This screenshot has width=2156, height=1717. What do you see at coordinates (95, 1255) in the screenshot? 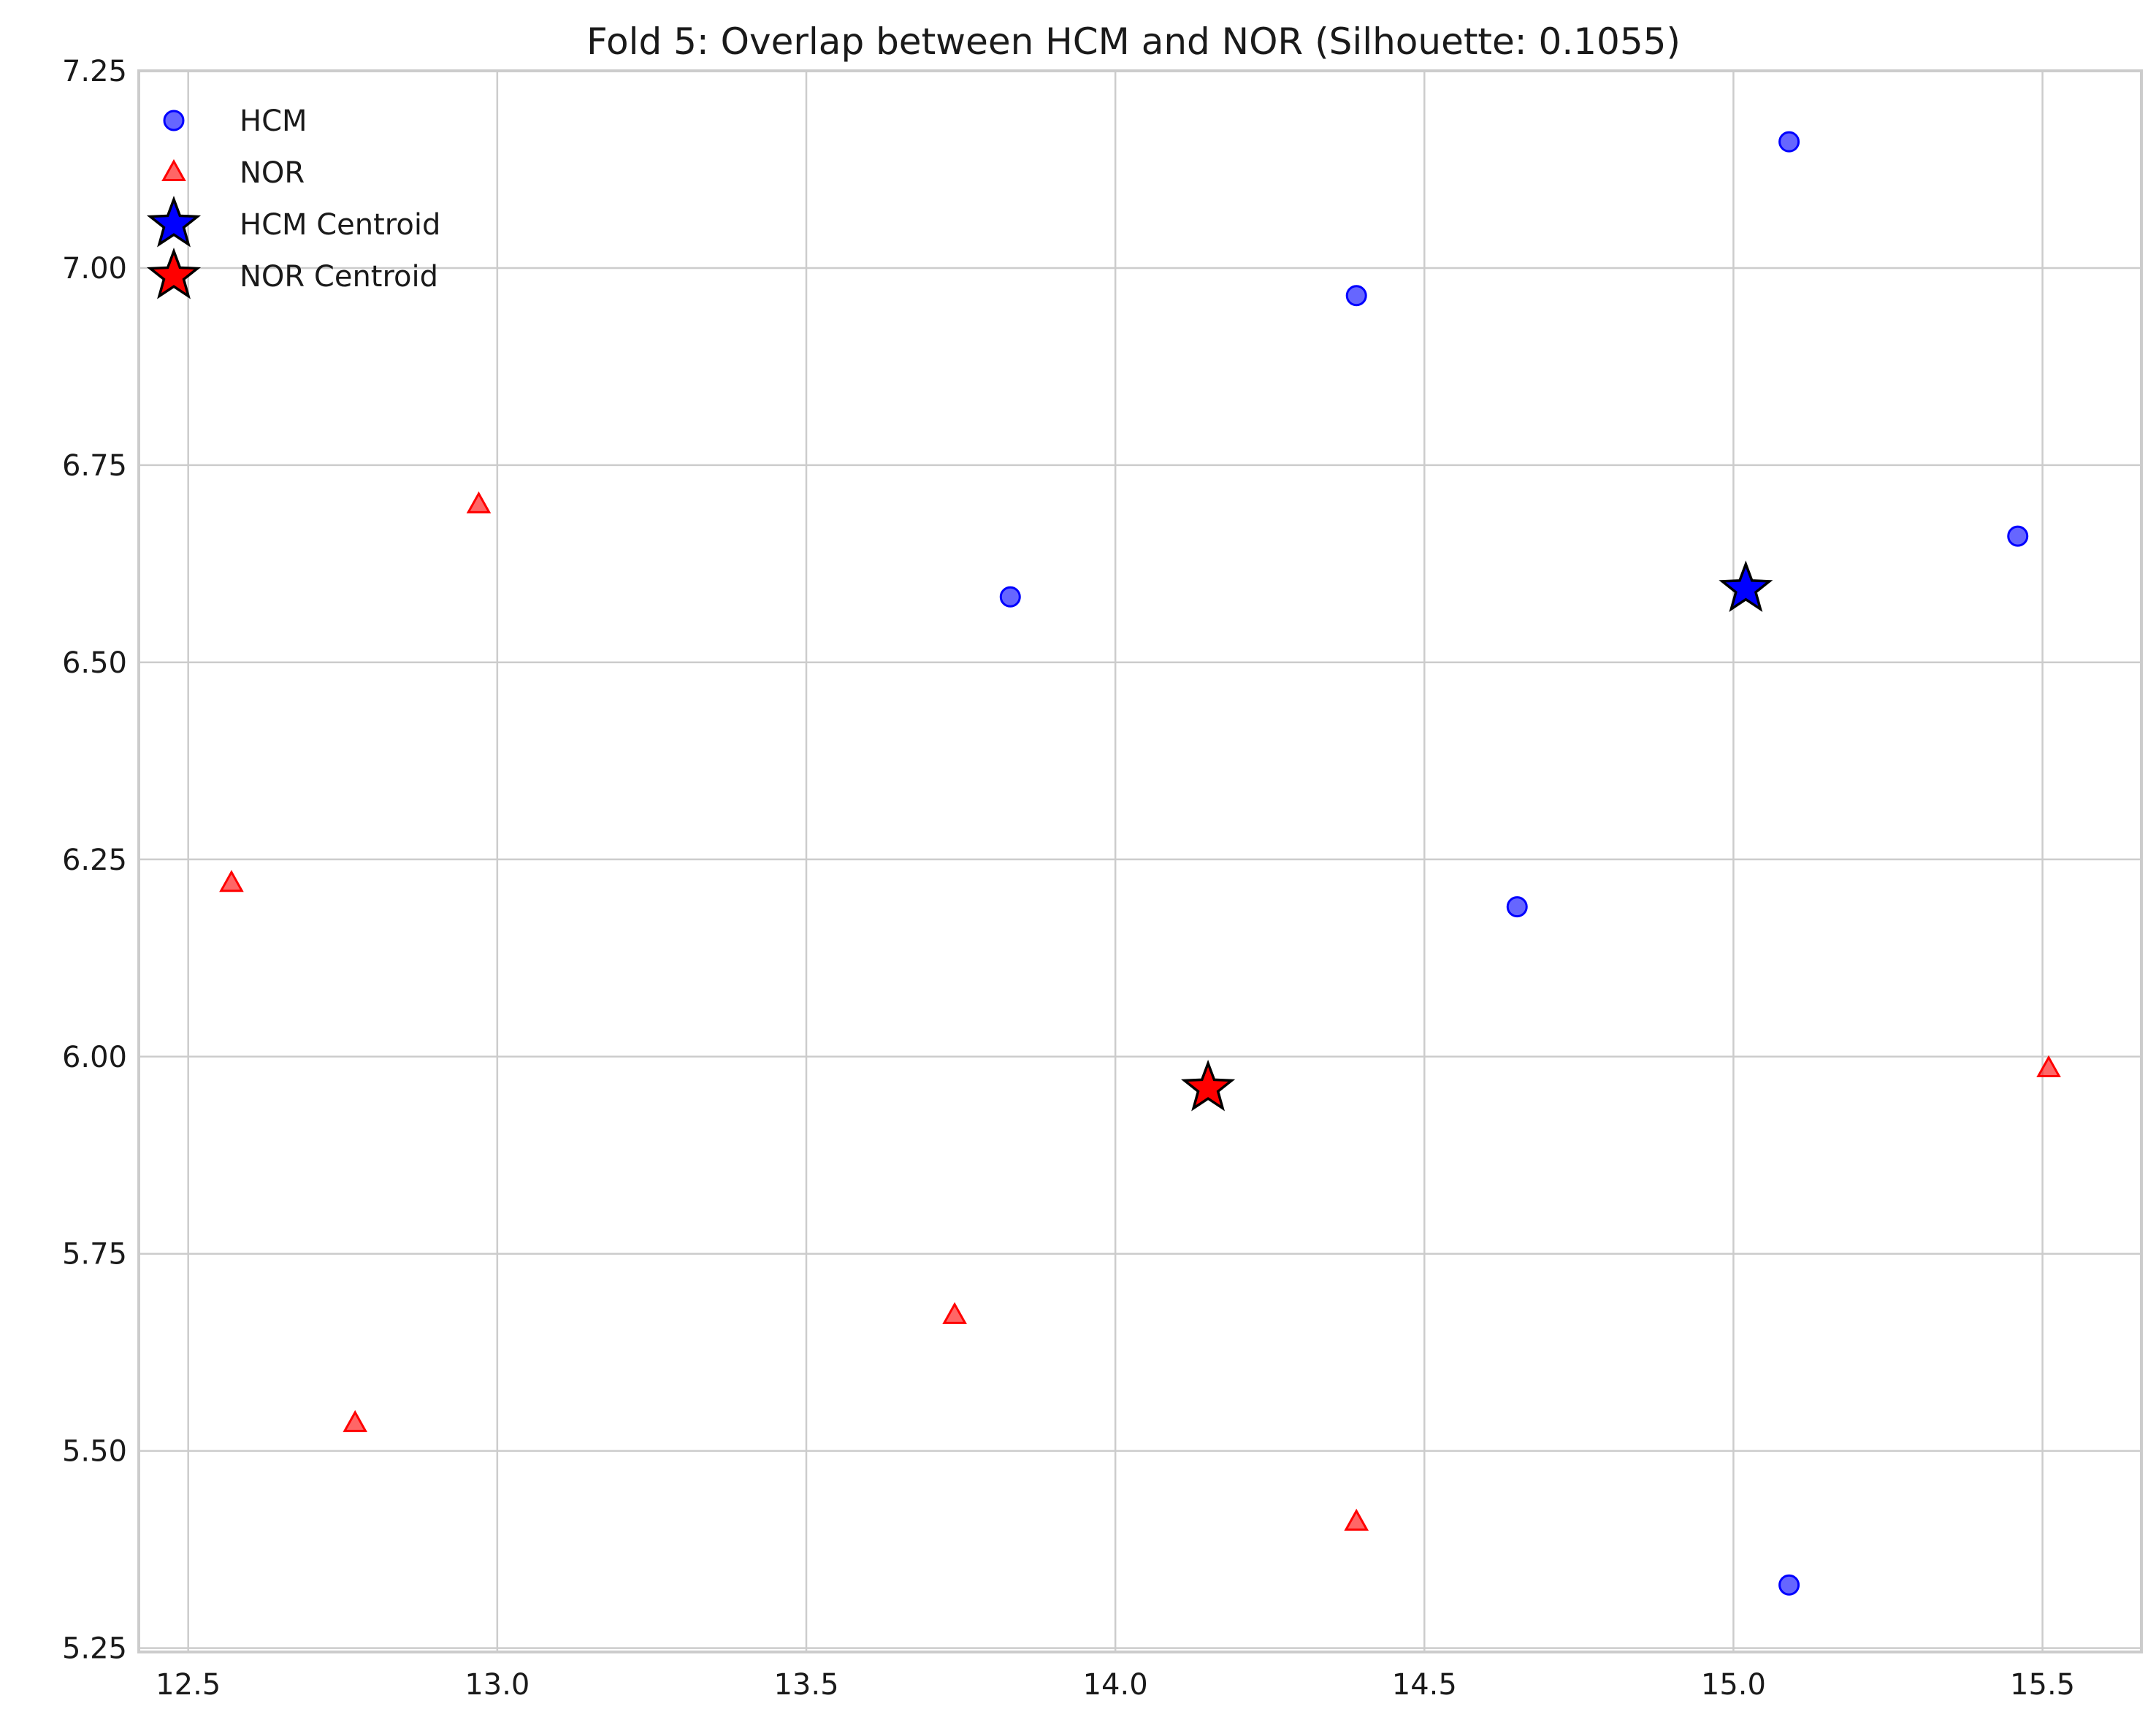
I see `y-tick-label: 5.75` at bounding box center [95, 1255].